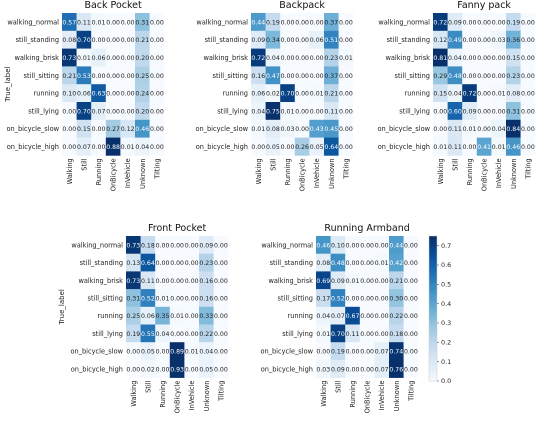 The height and width of the screenshot is (429, 550). What do you see at coordinates (273, 147) in the screenshot?
I see `cell-value-label: 0.05` at bounding box center [273, 147].